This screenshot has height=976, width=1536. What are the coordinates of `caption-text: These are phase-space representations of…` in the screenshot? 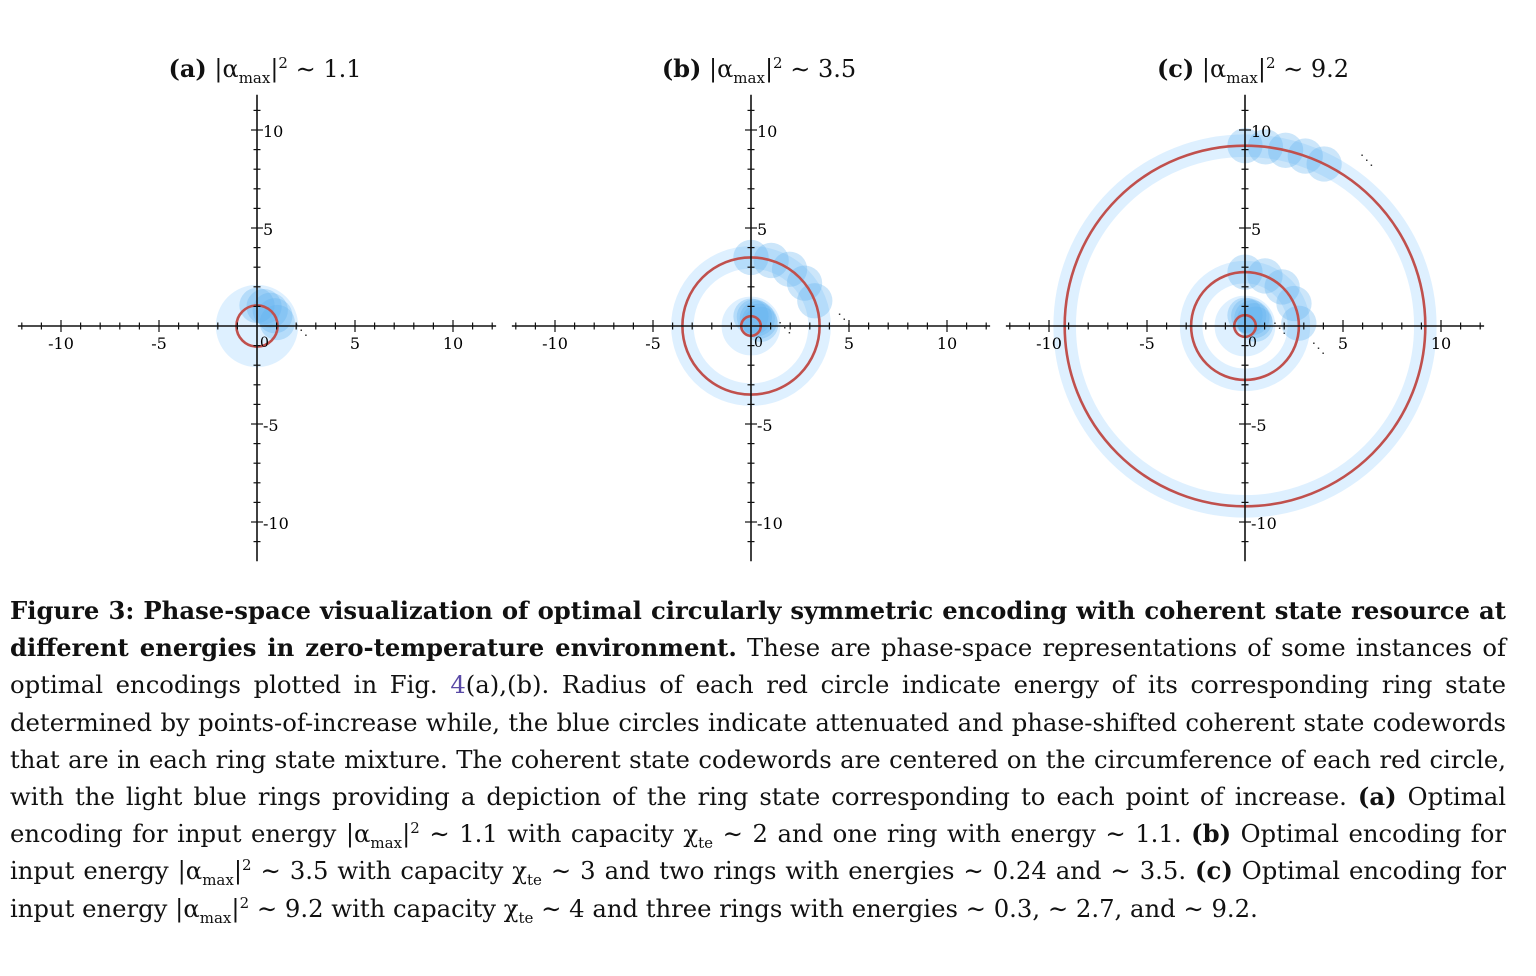 It's located at (758, 666).